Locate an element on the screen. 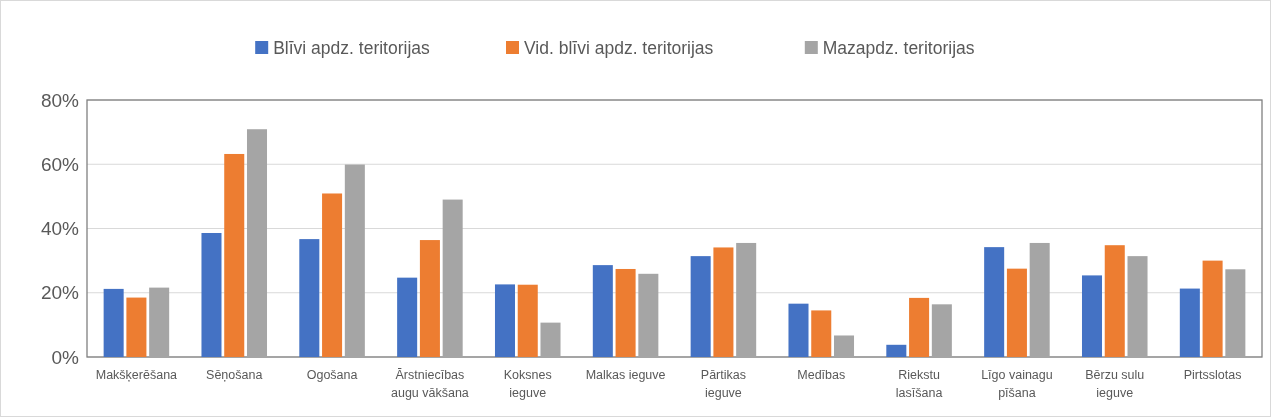 The width and height of the screenshot is (1282, 417). x-tick-label: Medības is located at coordinates (821, 375).